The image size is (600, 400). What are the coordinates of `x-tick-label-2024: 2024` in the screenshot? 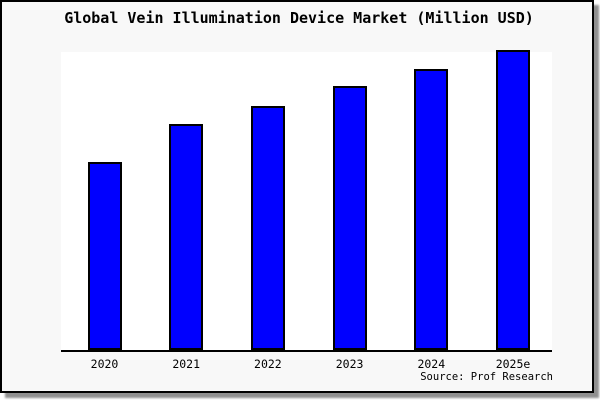 It's located at (431, 364).